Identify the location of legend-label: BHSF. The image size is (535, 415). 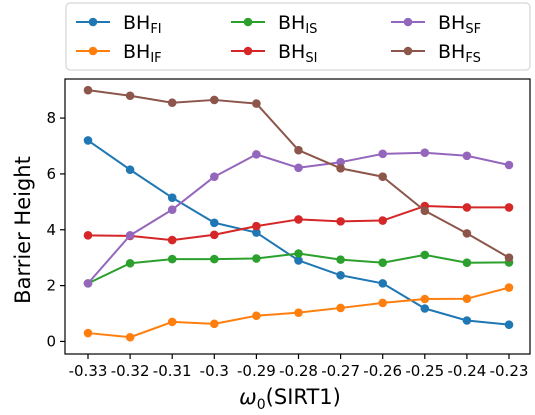
(459, 24).